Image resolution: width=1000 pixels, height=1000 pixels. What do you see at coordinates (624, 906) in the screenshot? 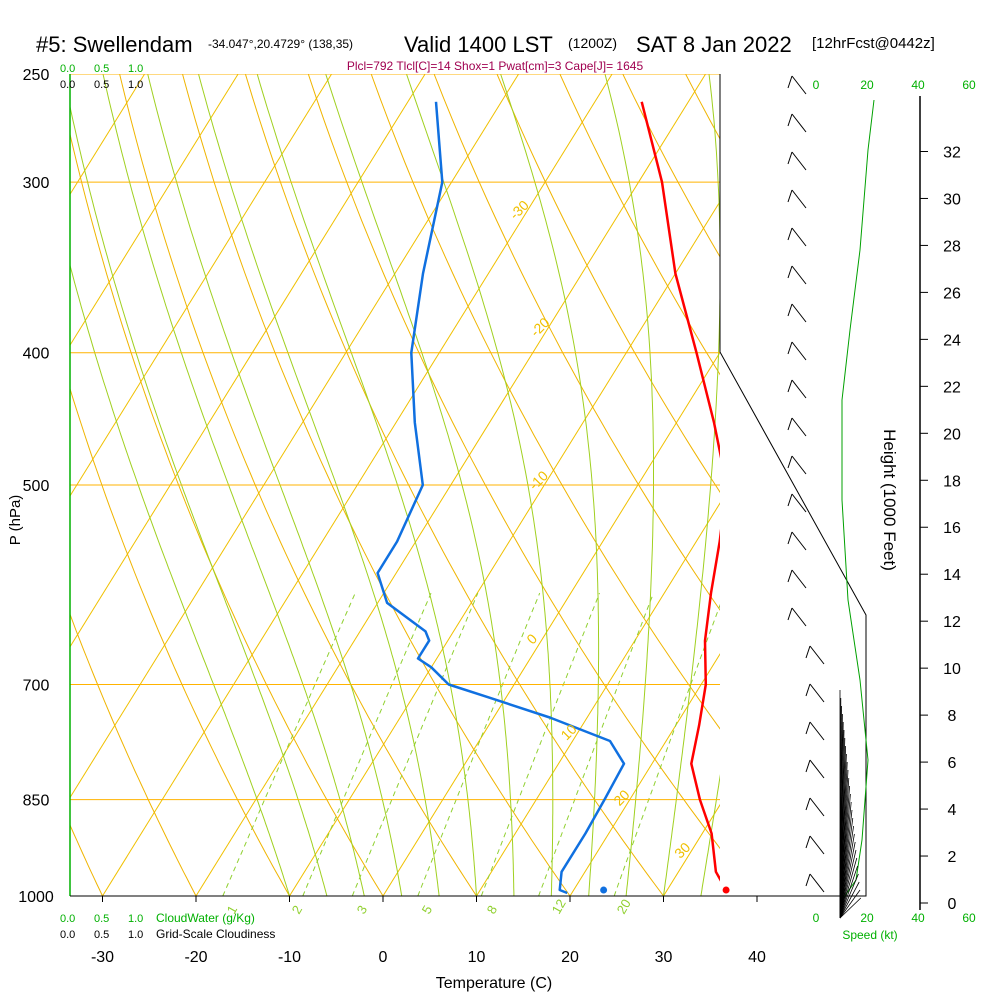
I see `mixing-ratio-label: 20` at bounding box center [624, 906].